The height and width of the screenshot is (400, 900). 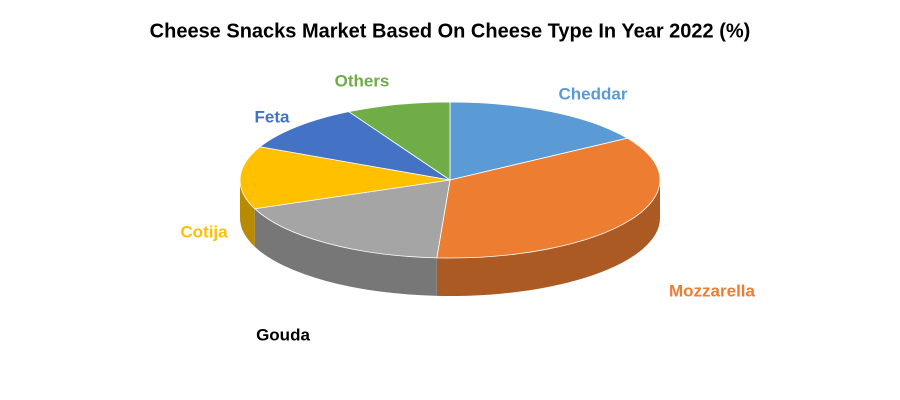 What do you see at coordinates (204, 231) in the screenshot?
I see `slice-label: Cotija` at bounding box center [204, 231].